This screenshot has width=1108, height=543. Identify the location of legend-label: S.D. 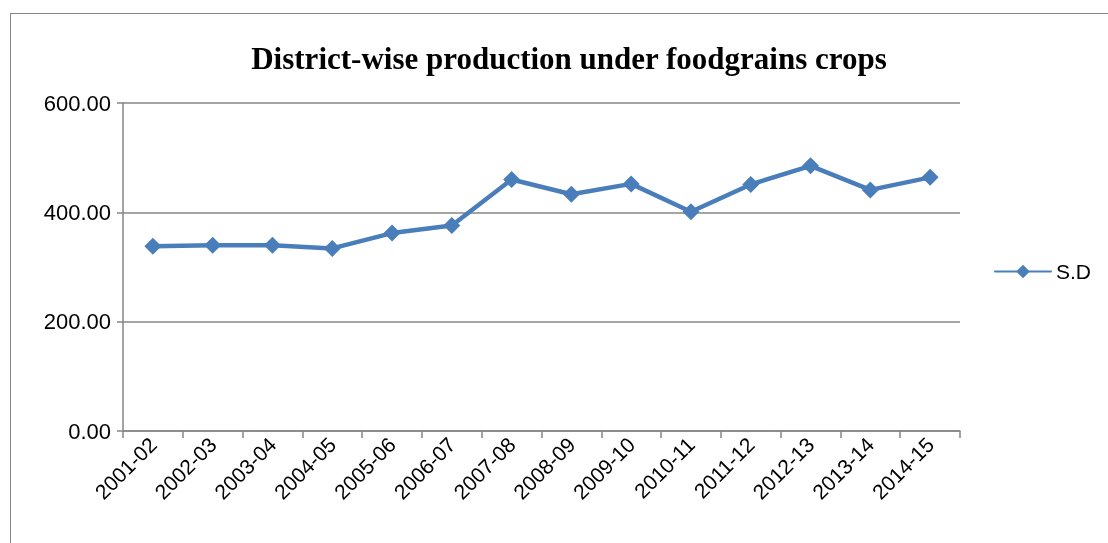
(1073, 271).